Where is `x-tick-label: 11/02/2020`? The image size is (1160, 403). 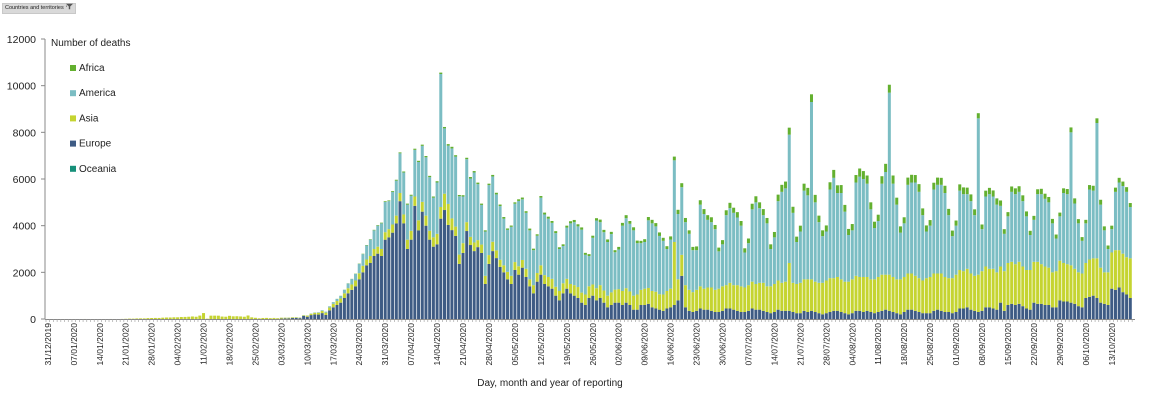
x-tick-label: 11/02/2020 is located at coordinates (204, 344).